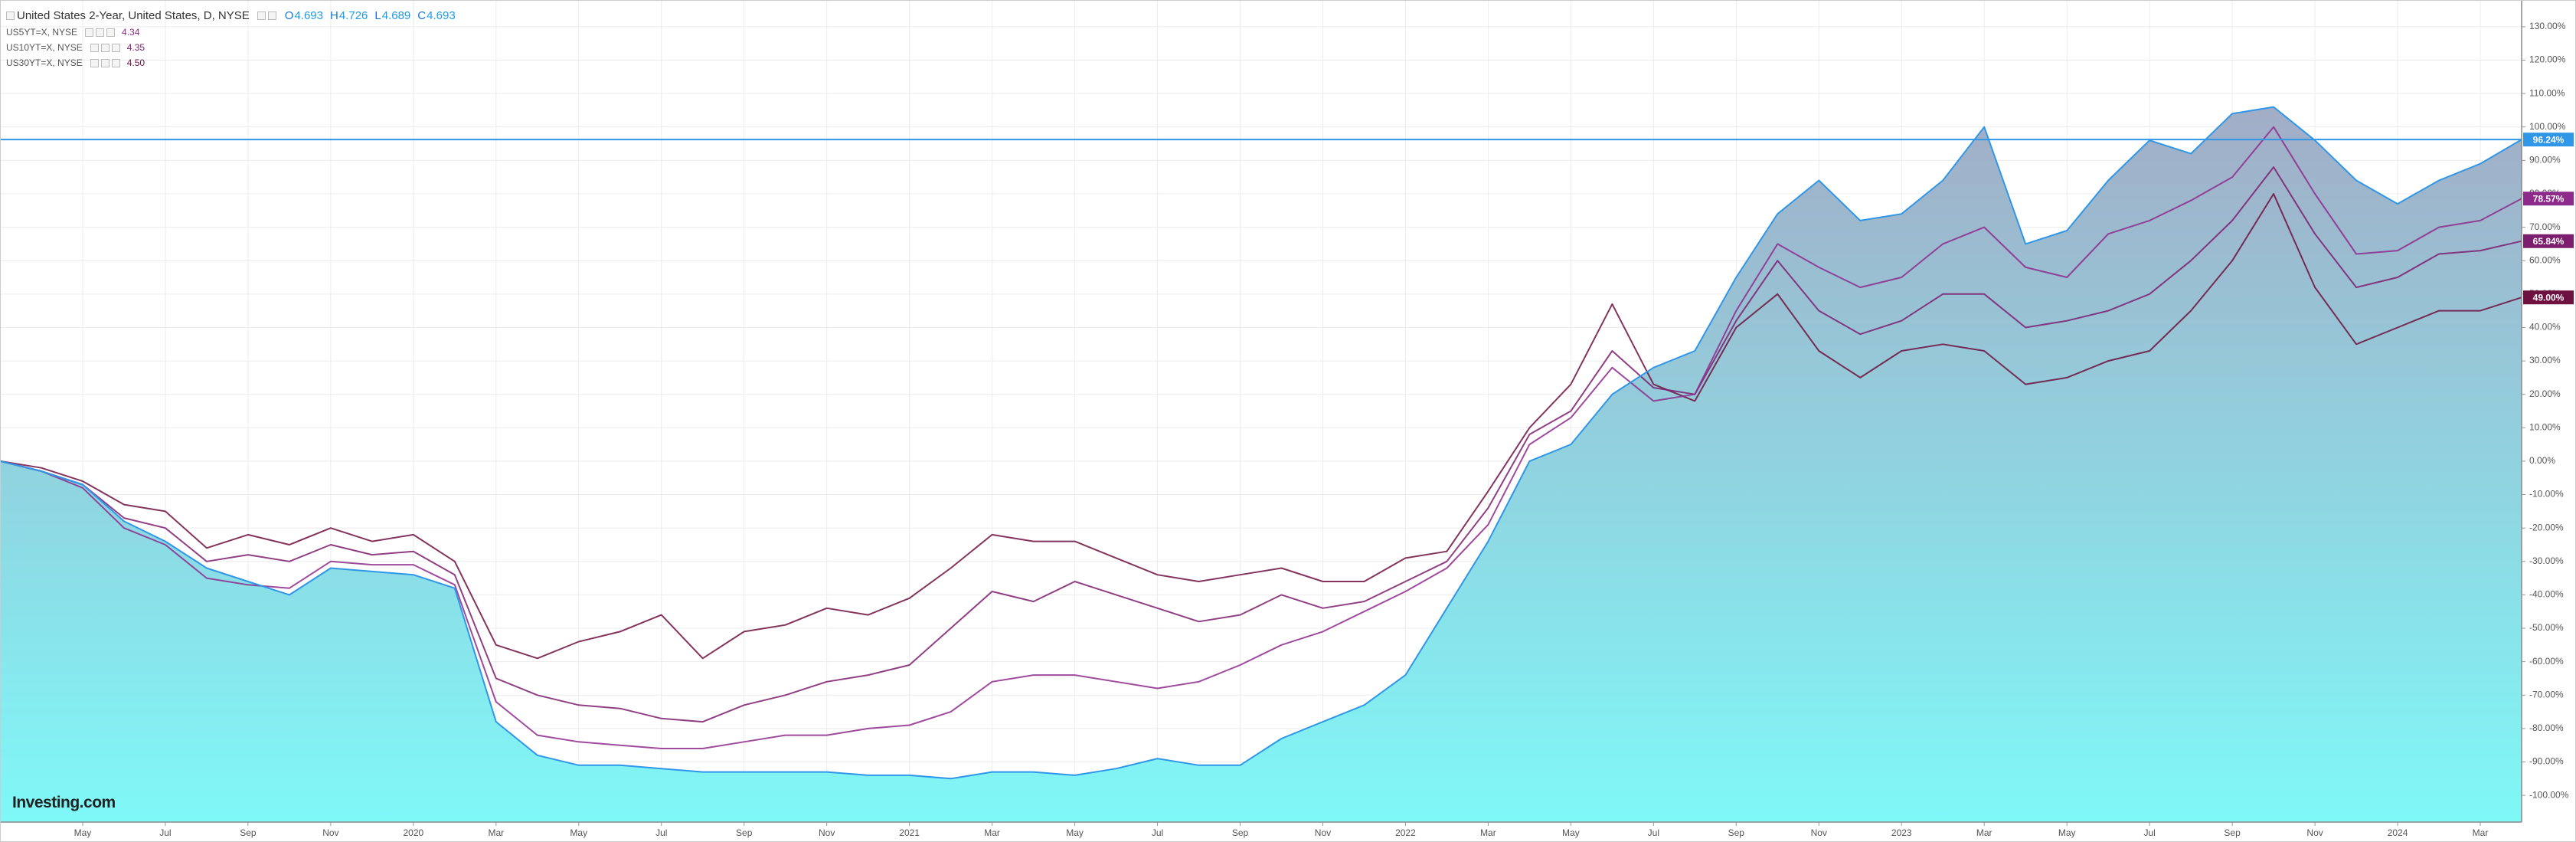  What do you see at coordinates (1902, 832) in the screenshot?
I see `x-tick-label: 2023` at bounding box center [1902, 832].